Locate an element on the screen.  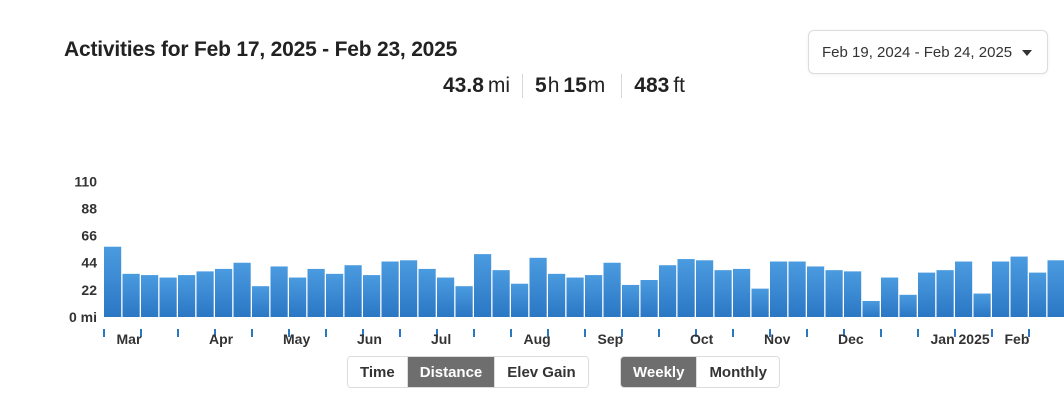
x-month-label: May is located at coordinates (296, 339).